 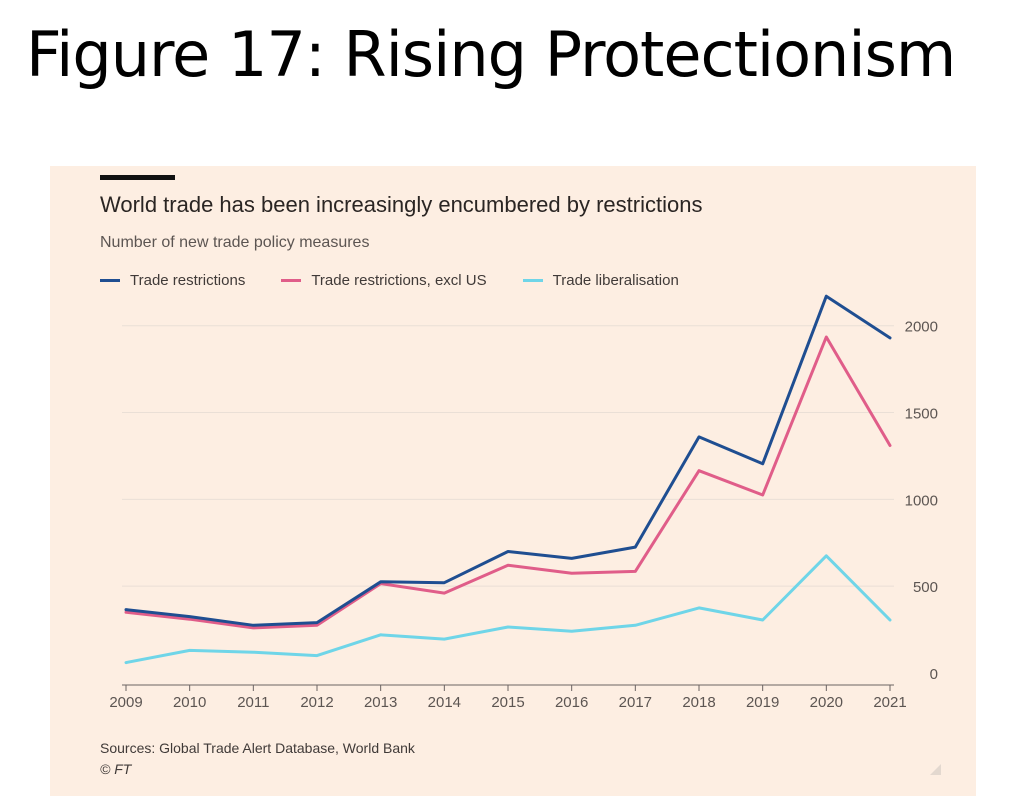 I want to click on slide-title: Figure 17: Rising Protectionism, so click(x=491, y=54).